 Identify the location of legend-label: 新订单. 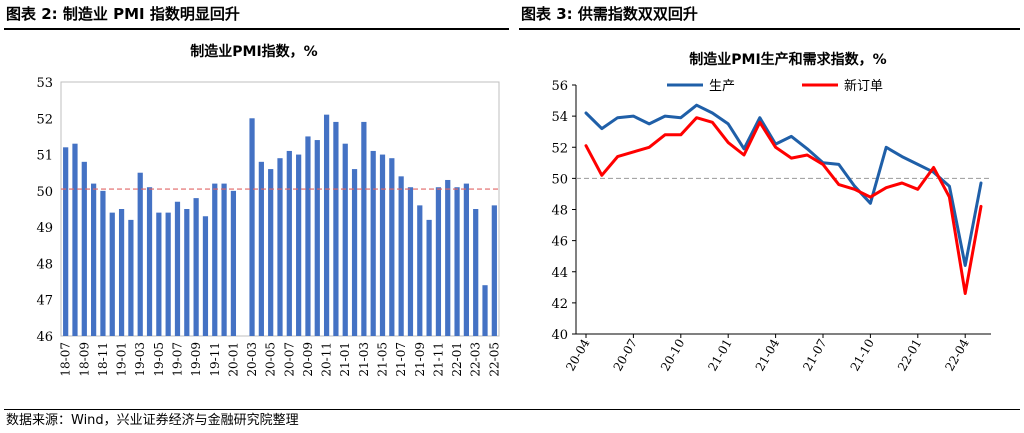
(863, 86).